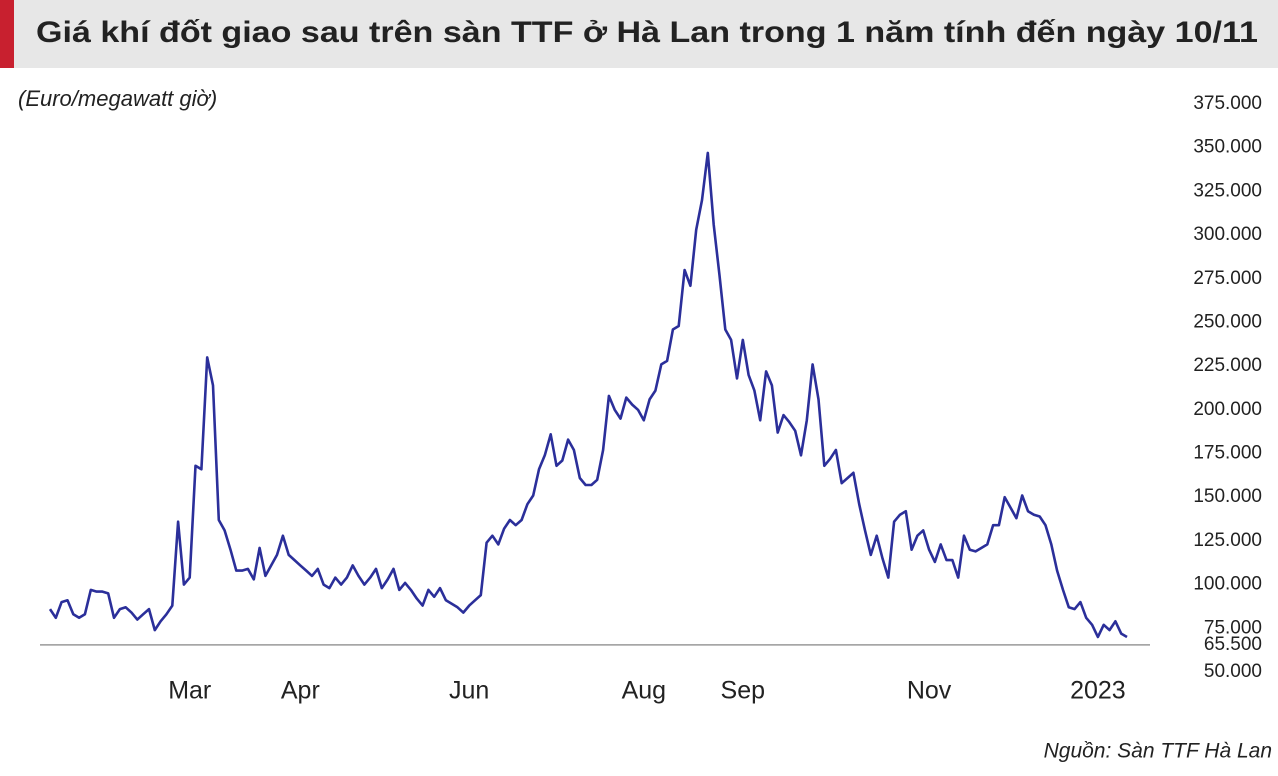  I want to click on y-tick-label: 250.000, so click(1227, 321).